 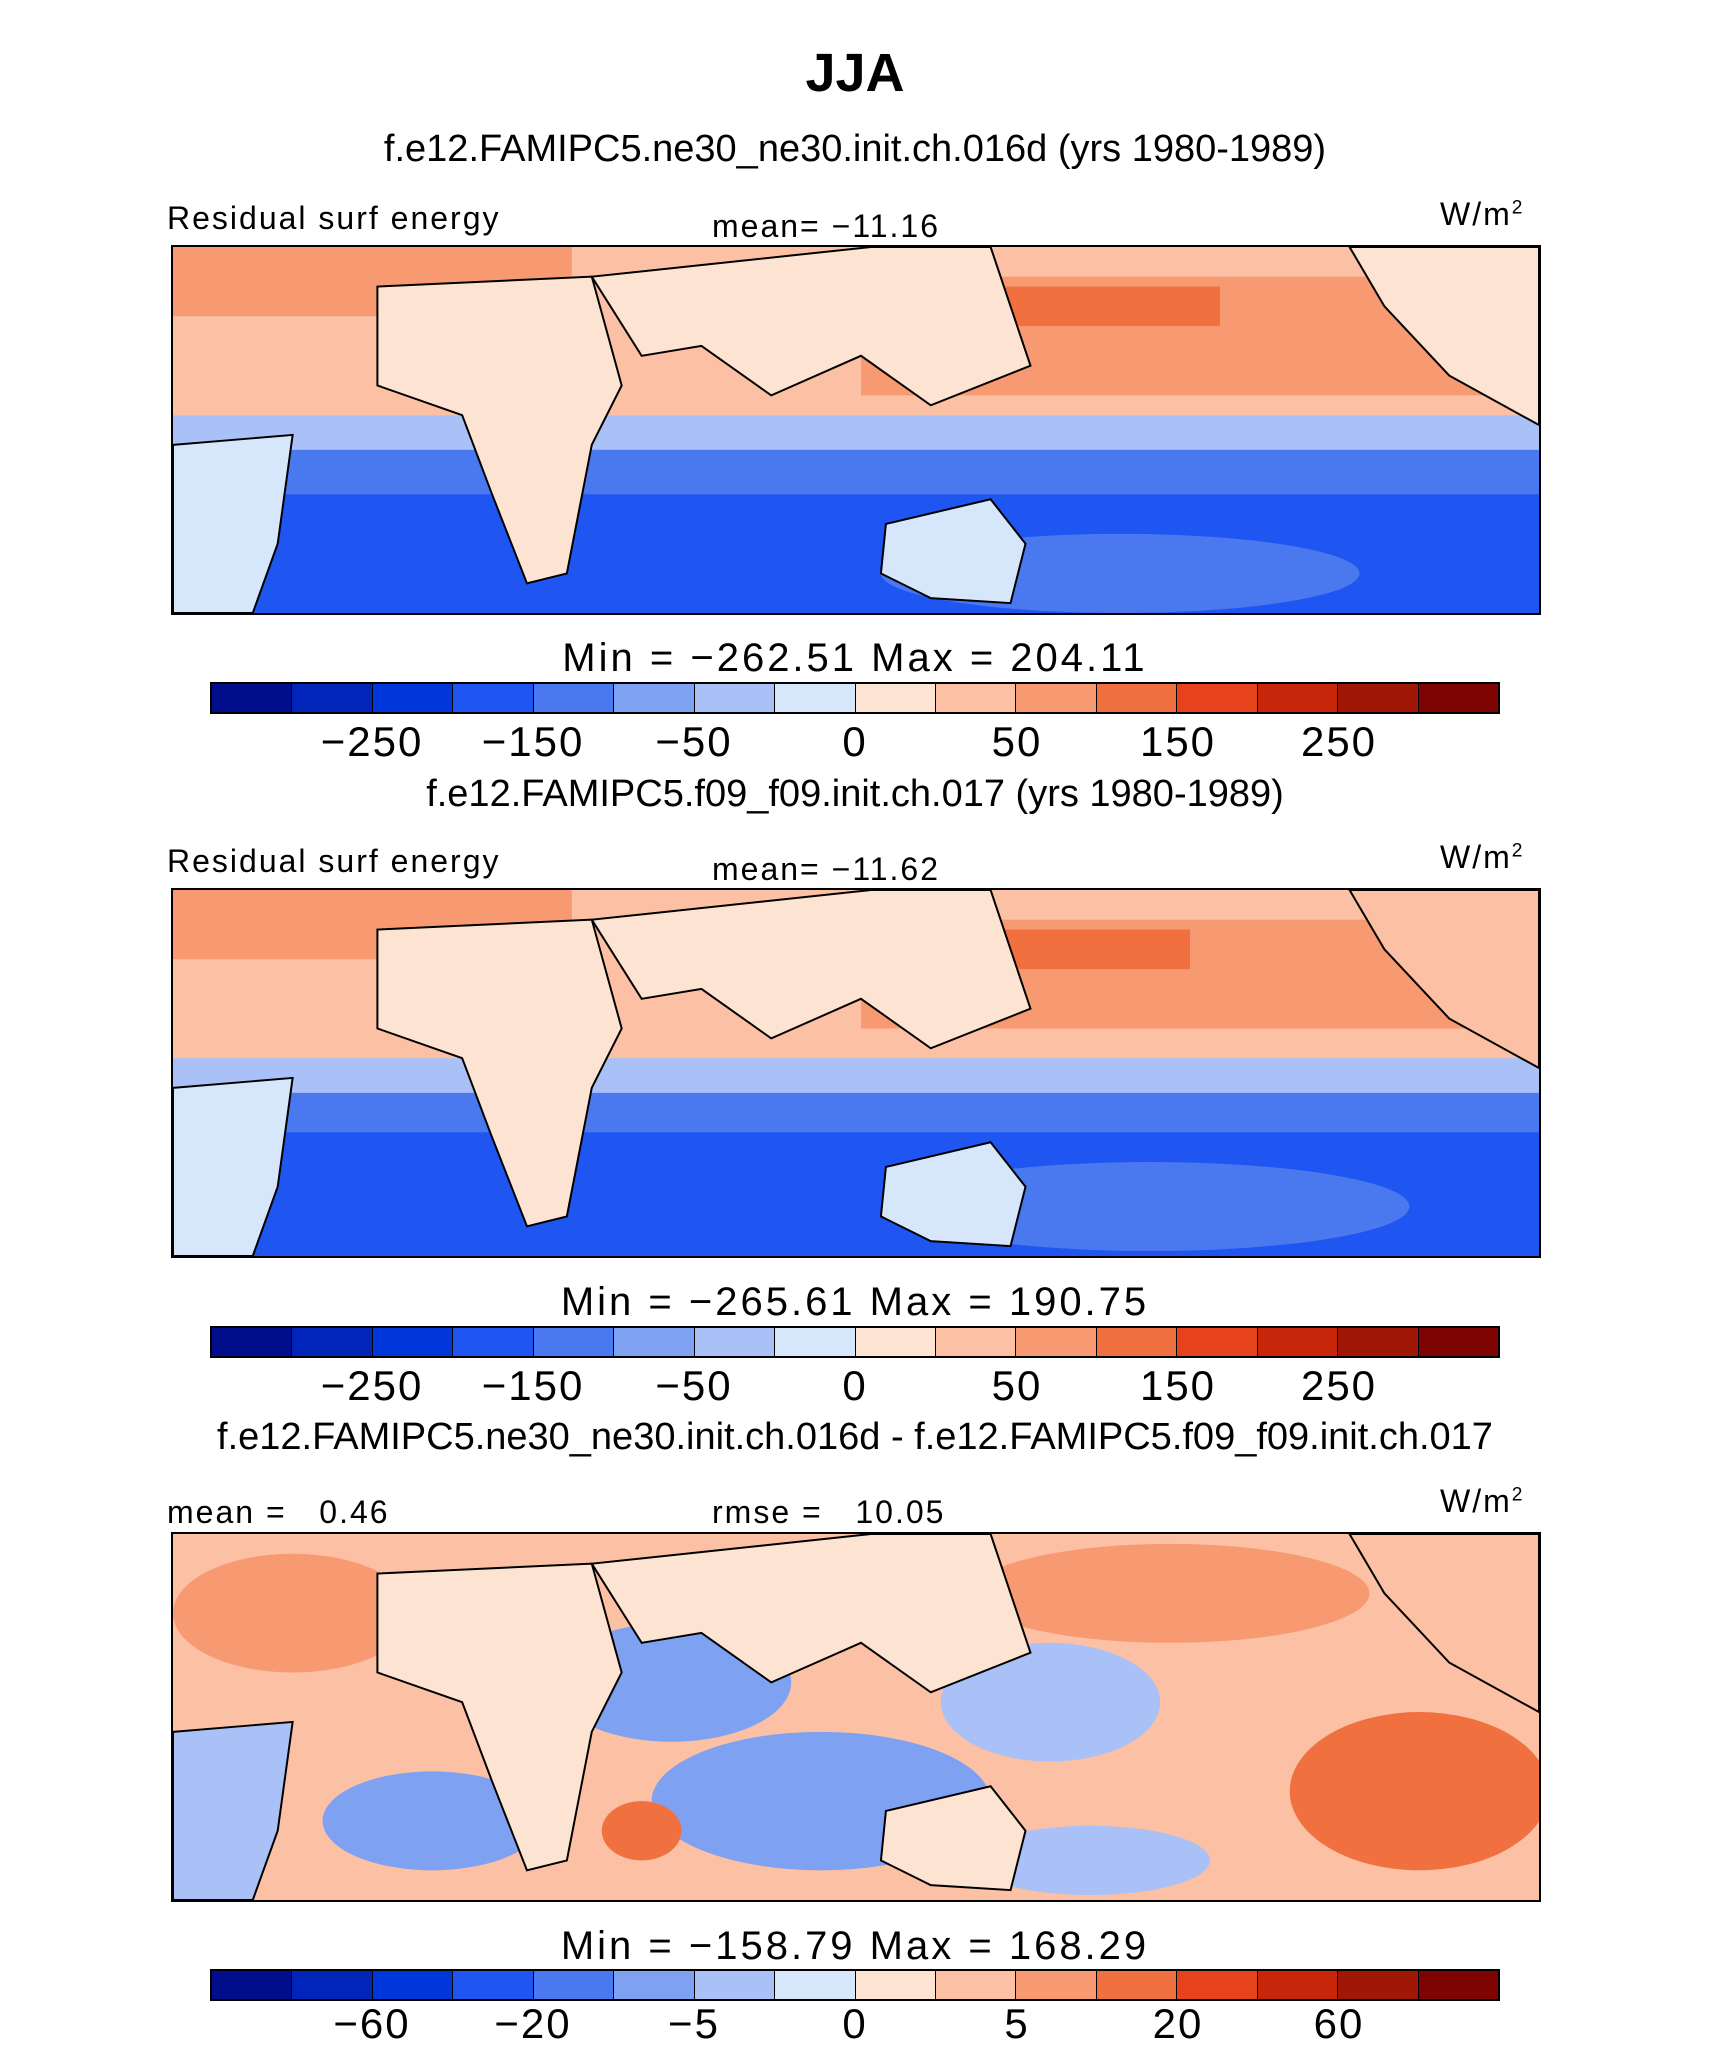 I want to click on panel-1-tick: 150, so click(x=1178, y=741).